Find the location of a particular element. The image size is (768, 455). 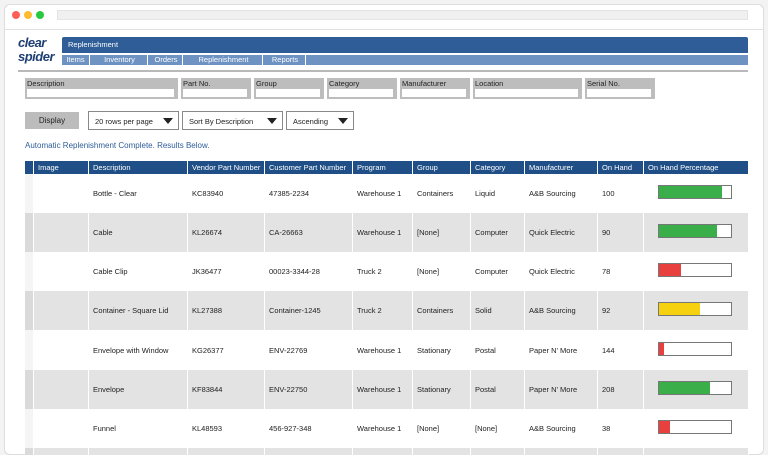

table-cell: KL27388 is located at coordinates (207, 310).